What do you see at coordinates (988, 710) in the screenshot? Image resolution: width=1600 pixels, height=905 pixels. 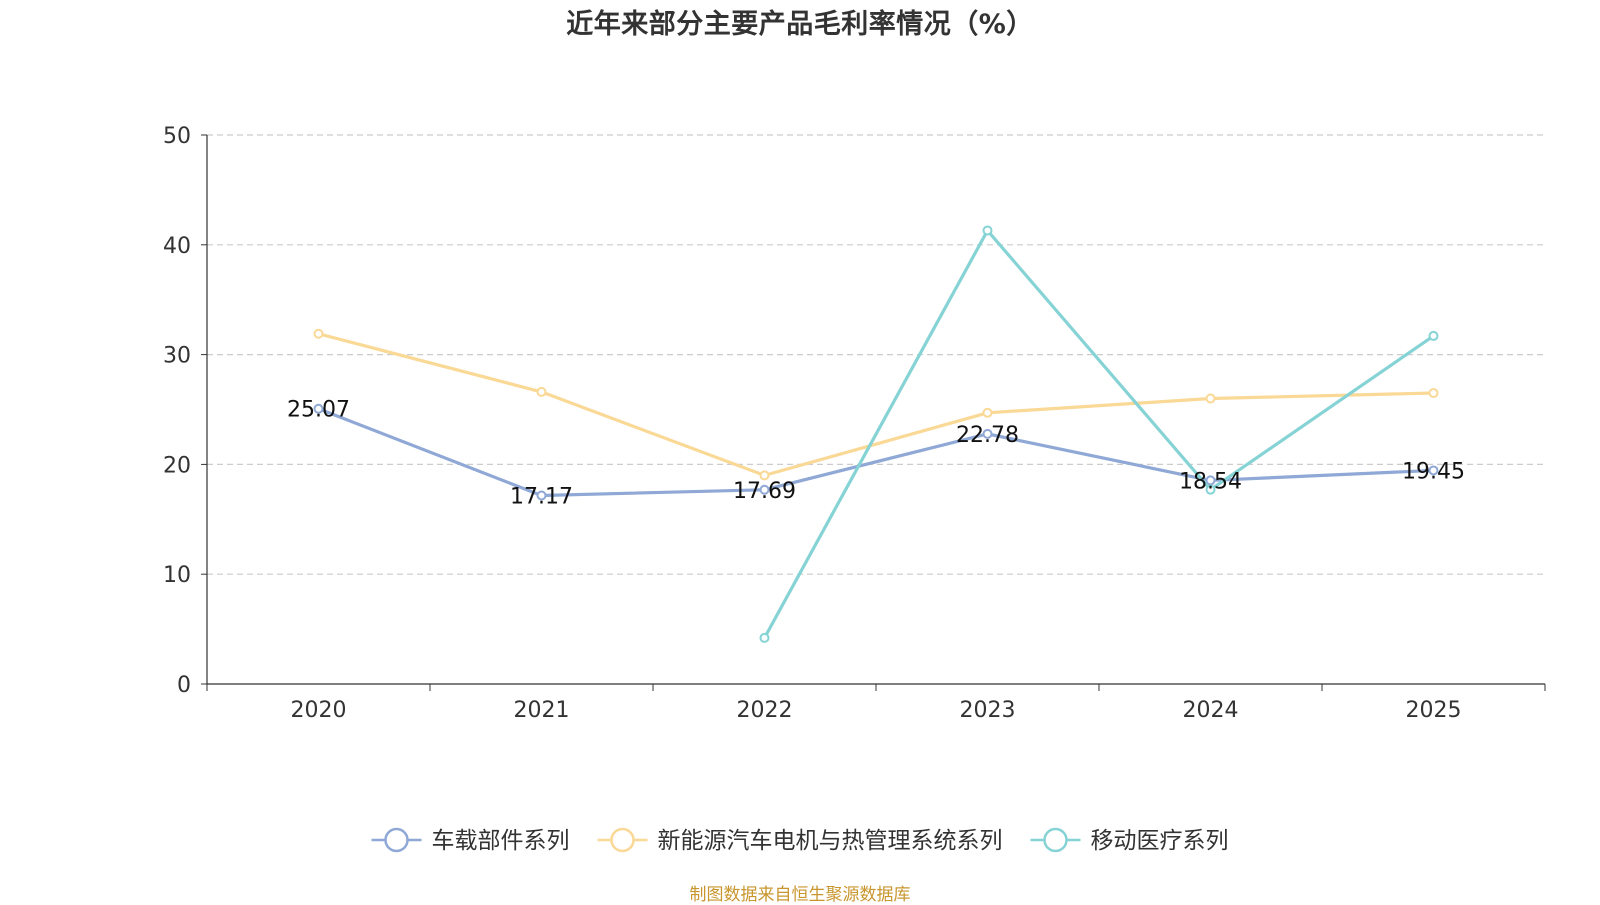 I see `x-tick-label: 2023` at bounding box center [988, 710].